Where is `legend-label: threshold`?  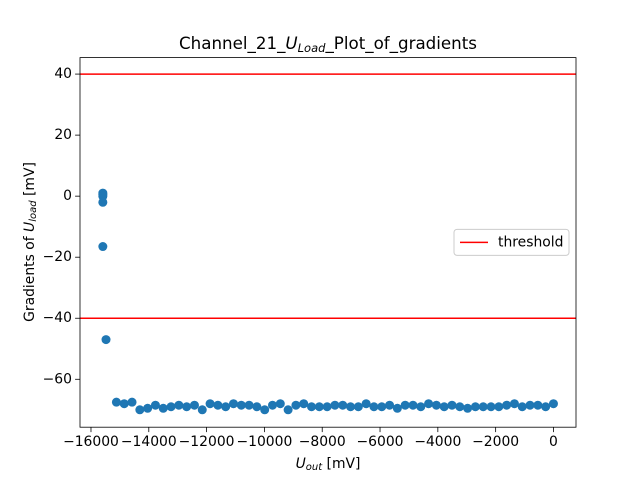
legend-label: threshold is located at coordinates (530, 242).